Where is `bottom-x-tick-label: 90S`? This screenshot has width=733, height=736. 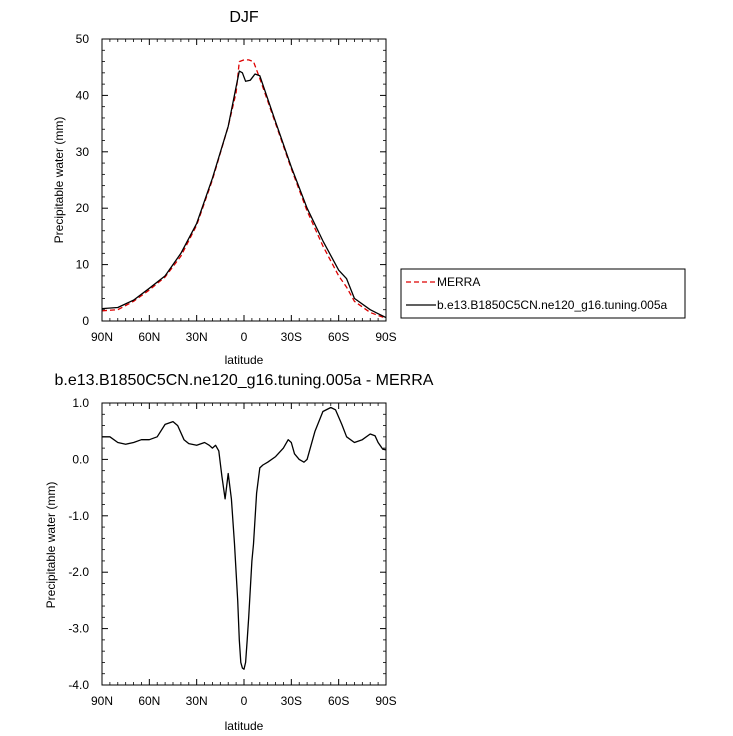
bottom-x-tick-label: 90S is located at coordinates (385, 701).